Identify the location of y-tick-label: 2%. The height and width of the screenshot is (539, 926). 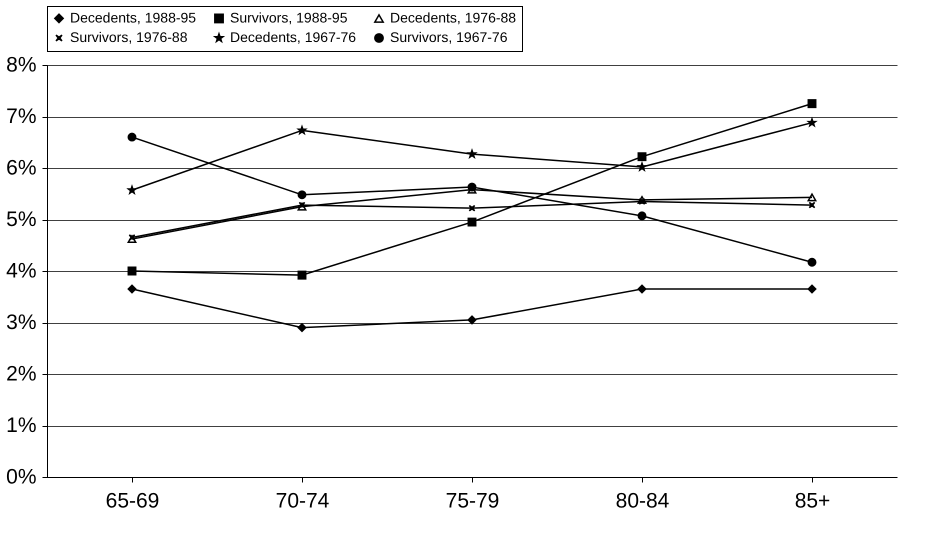
(21, 374).